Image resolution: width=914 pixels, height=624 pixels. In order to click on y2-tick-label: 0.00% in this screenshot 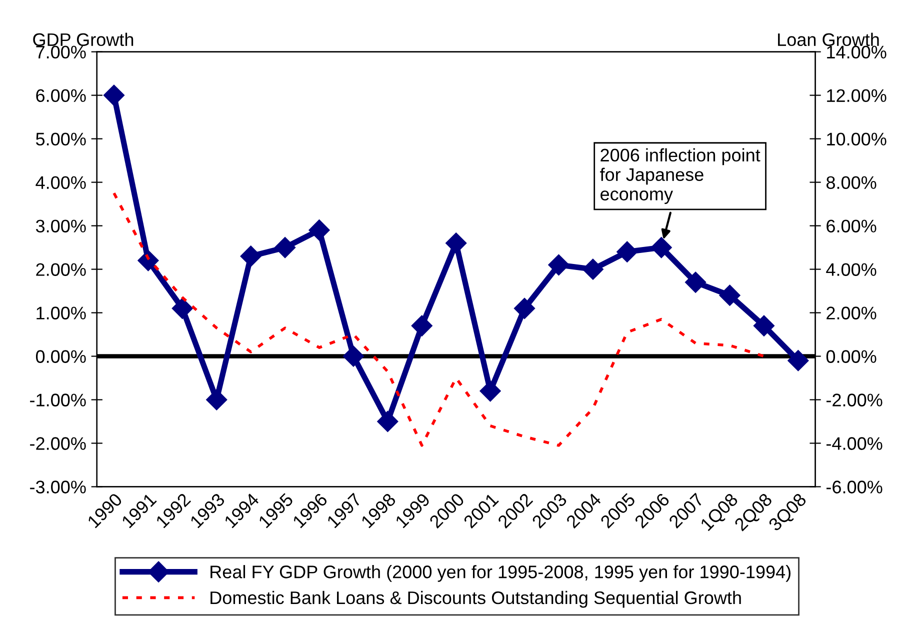, I will do `click(851, 356)`.